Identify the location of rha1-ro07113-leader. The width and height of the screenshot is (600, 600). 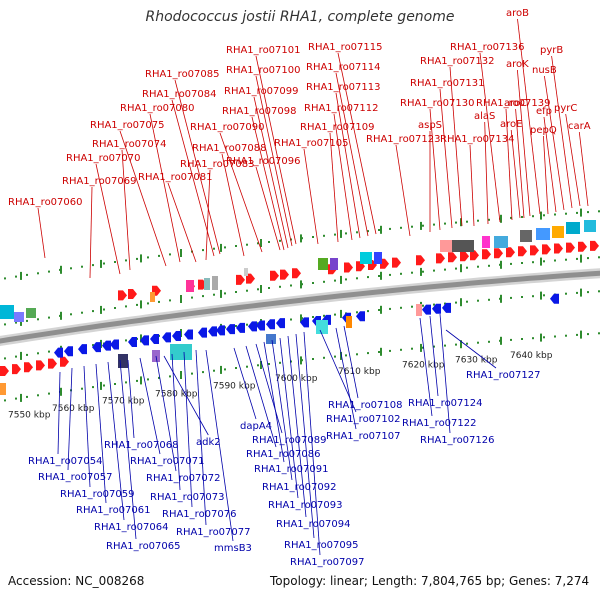
(348, 165).